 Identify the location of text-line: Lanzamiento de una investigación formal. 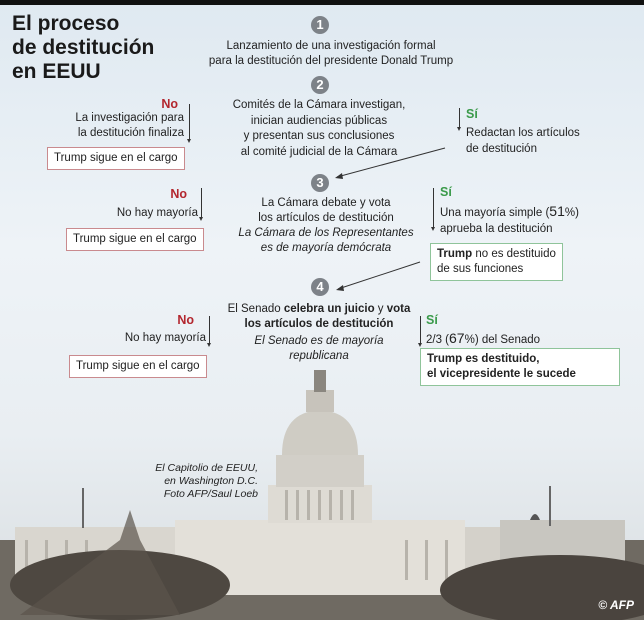
(331, 46).